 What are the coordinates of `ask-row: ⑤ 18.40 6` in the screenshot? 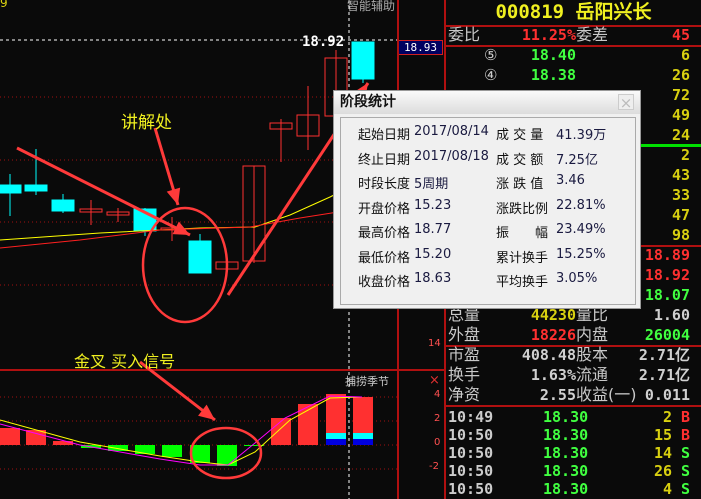 It's located at (571, 55).